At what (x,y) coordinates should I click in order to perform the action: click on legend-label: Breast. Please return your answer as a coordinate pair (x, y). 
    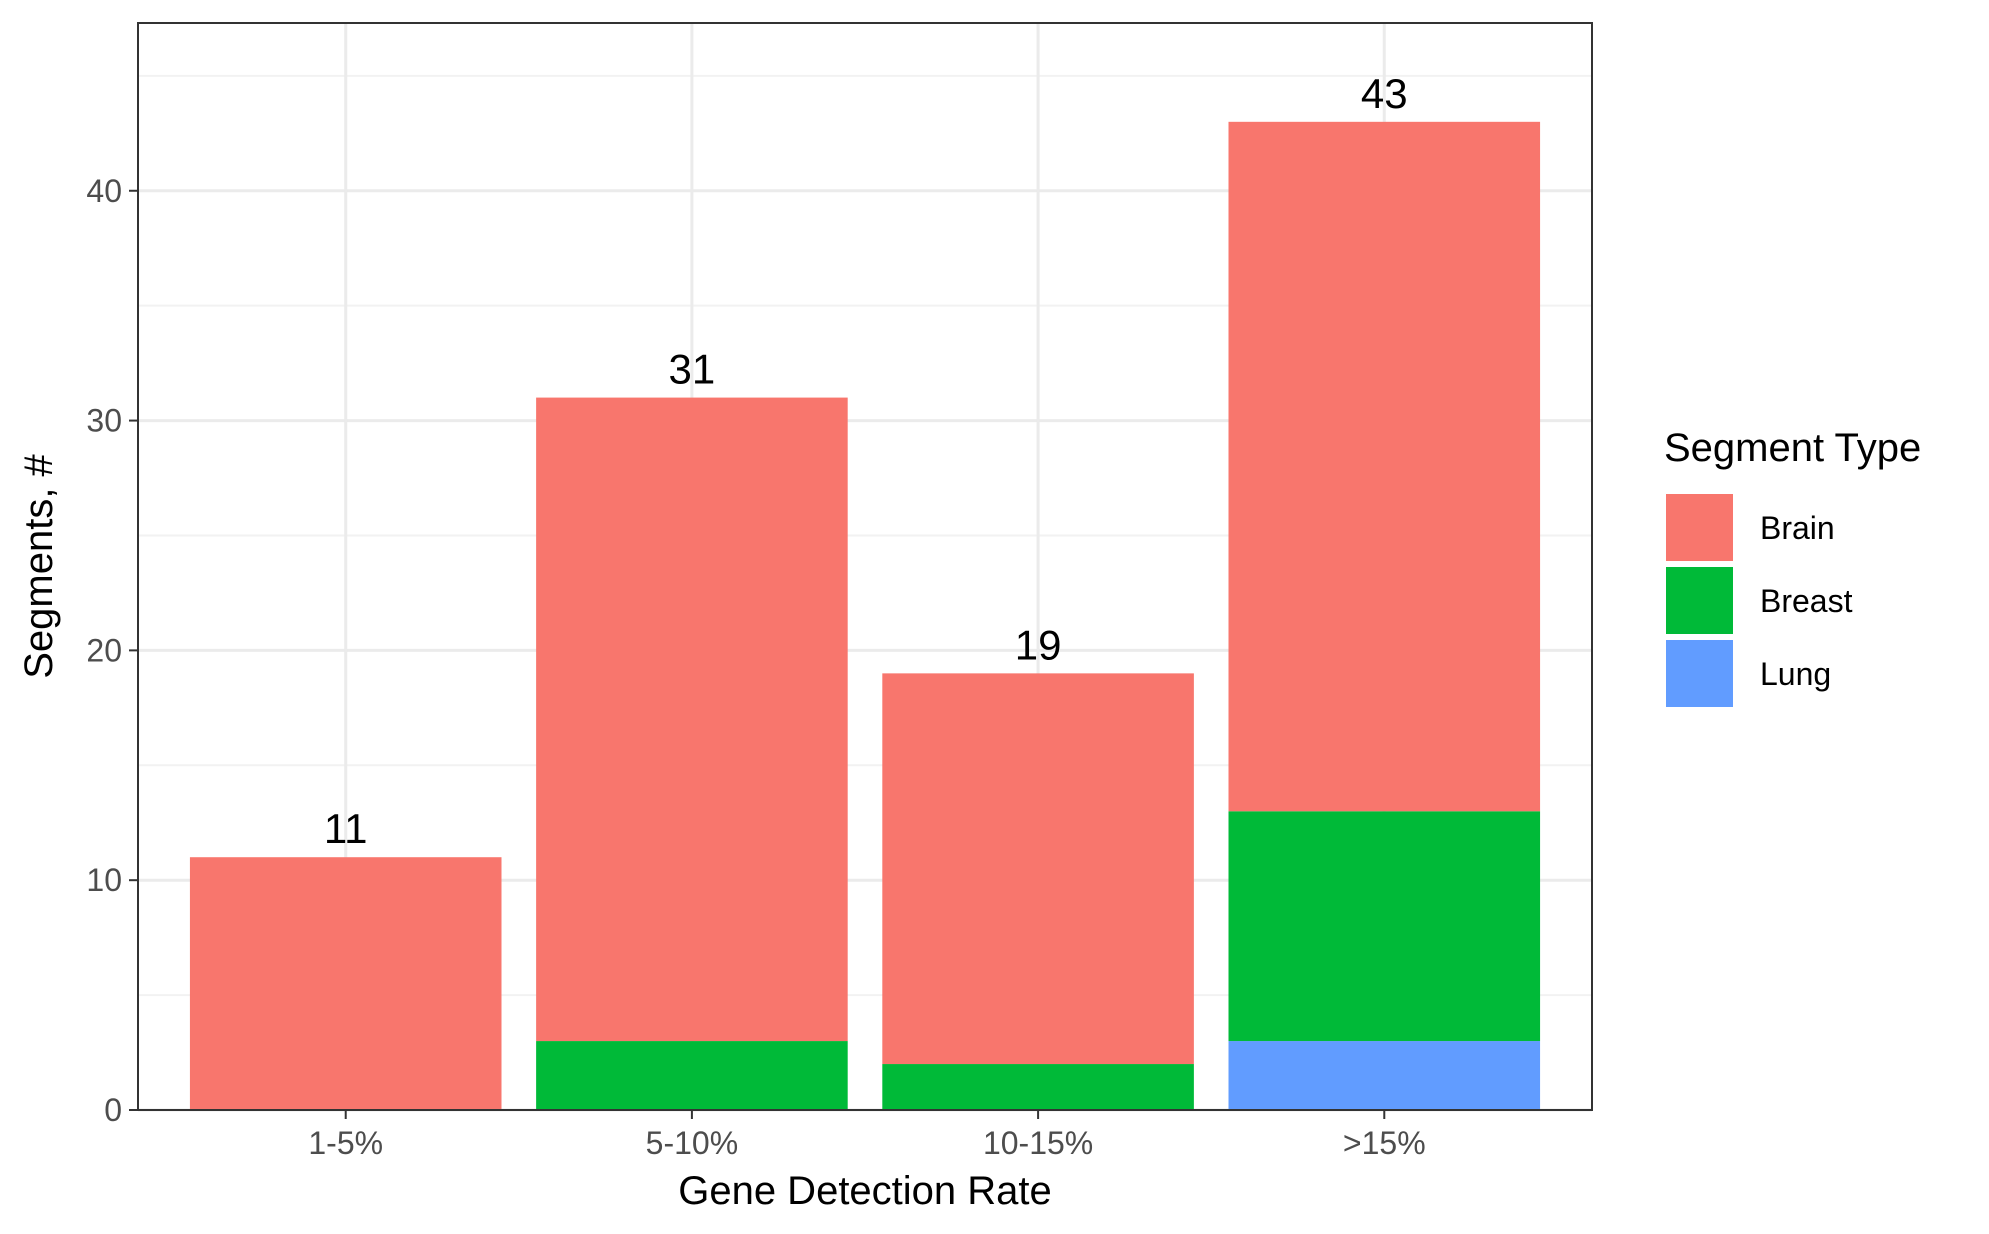
    Looking at the image, I should click on (1806, 601).